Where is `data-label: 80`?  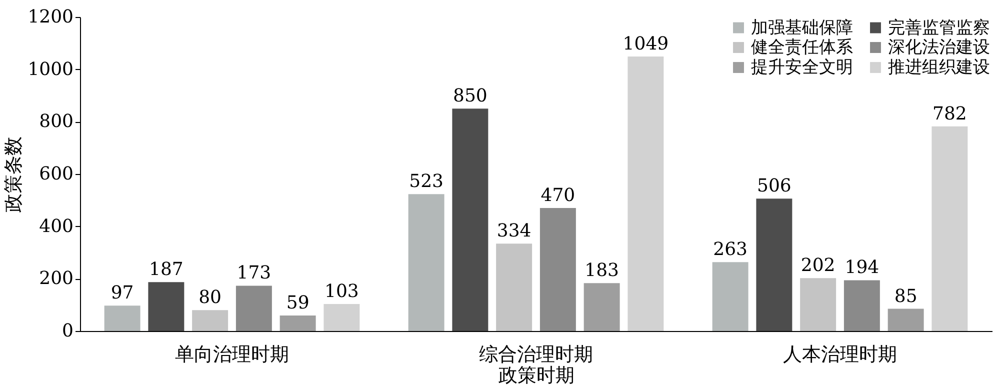 data-label: 80 is located at coordinates (210, 297).